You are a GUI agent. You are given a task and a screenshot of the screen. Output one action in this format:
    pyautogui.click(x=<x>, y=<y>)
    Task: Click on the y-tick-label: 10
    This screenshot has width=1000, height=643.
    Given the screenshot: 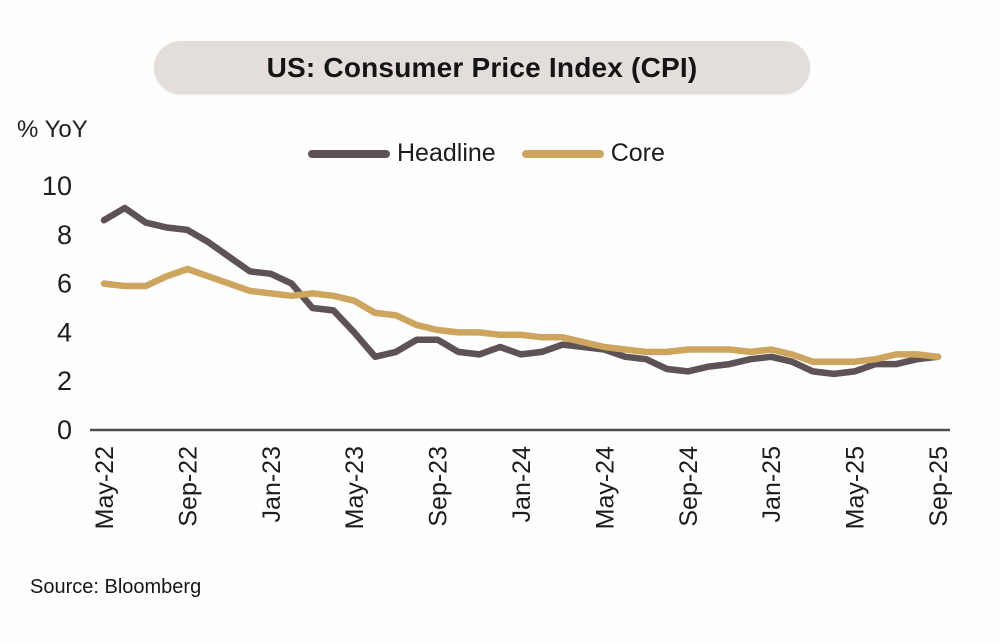 What is the action you would take?
    pyautogui.click(x=57, y=186)
    